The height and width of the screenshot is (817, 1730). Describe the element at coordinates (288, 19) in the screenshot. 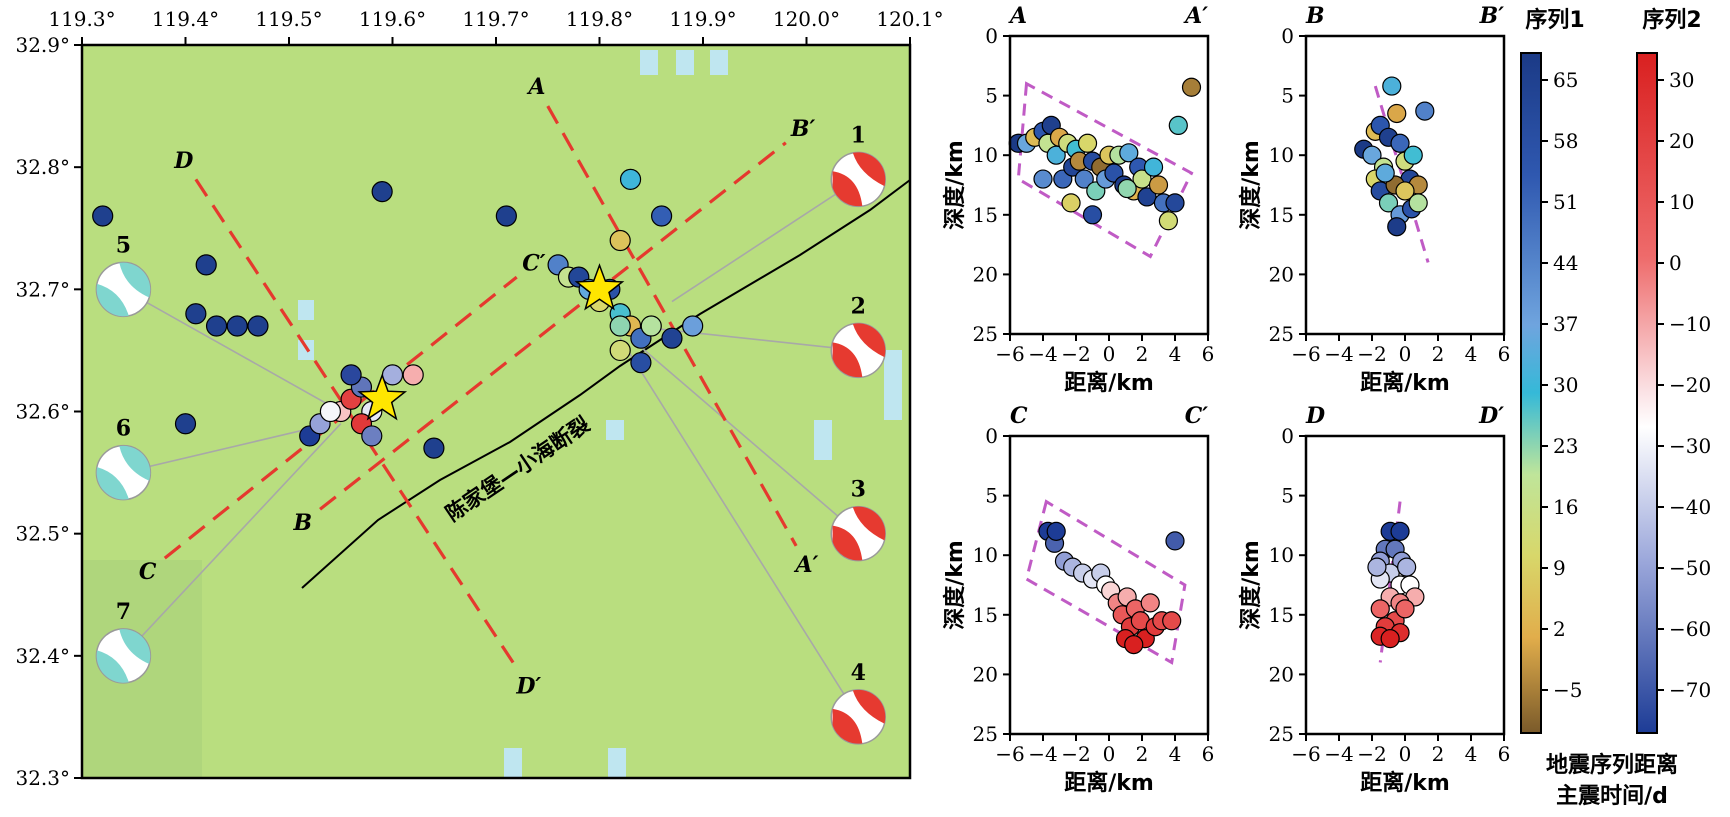

I see `lon-tick-label: 119.5°` at that location.